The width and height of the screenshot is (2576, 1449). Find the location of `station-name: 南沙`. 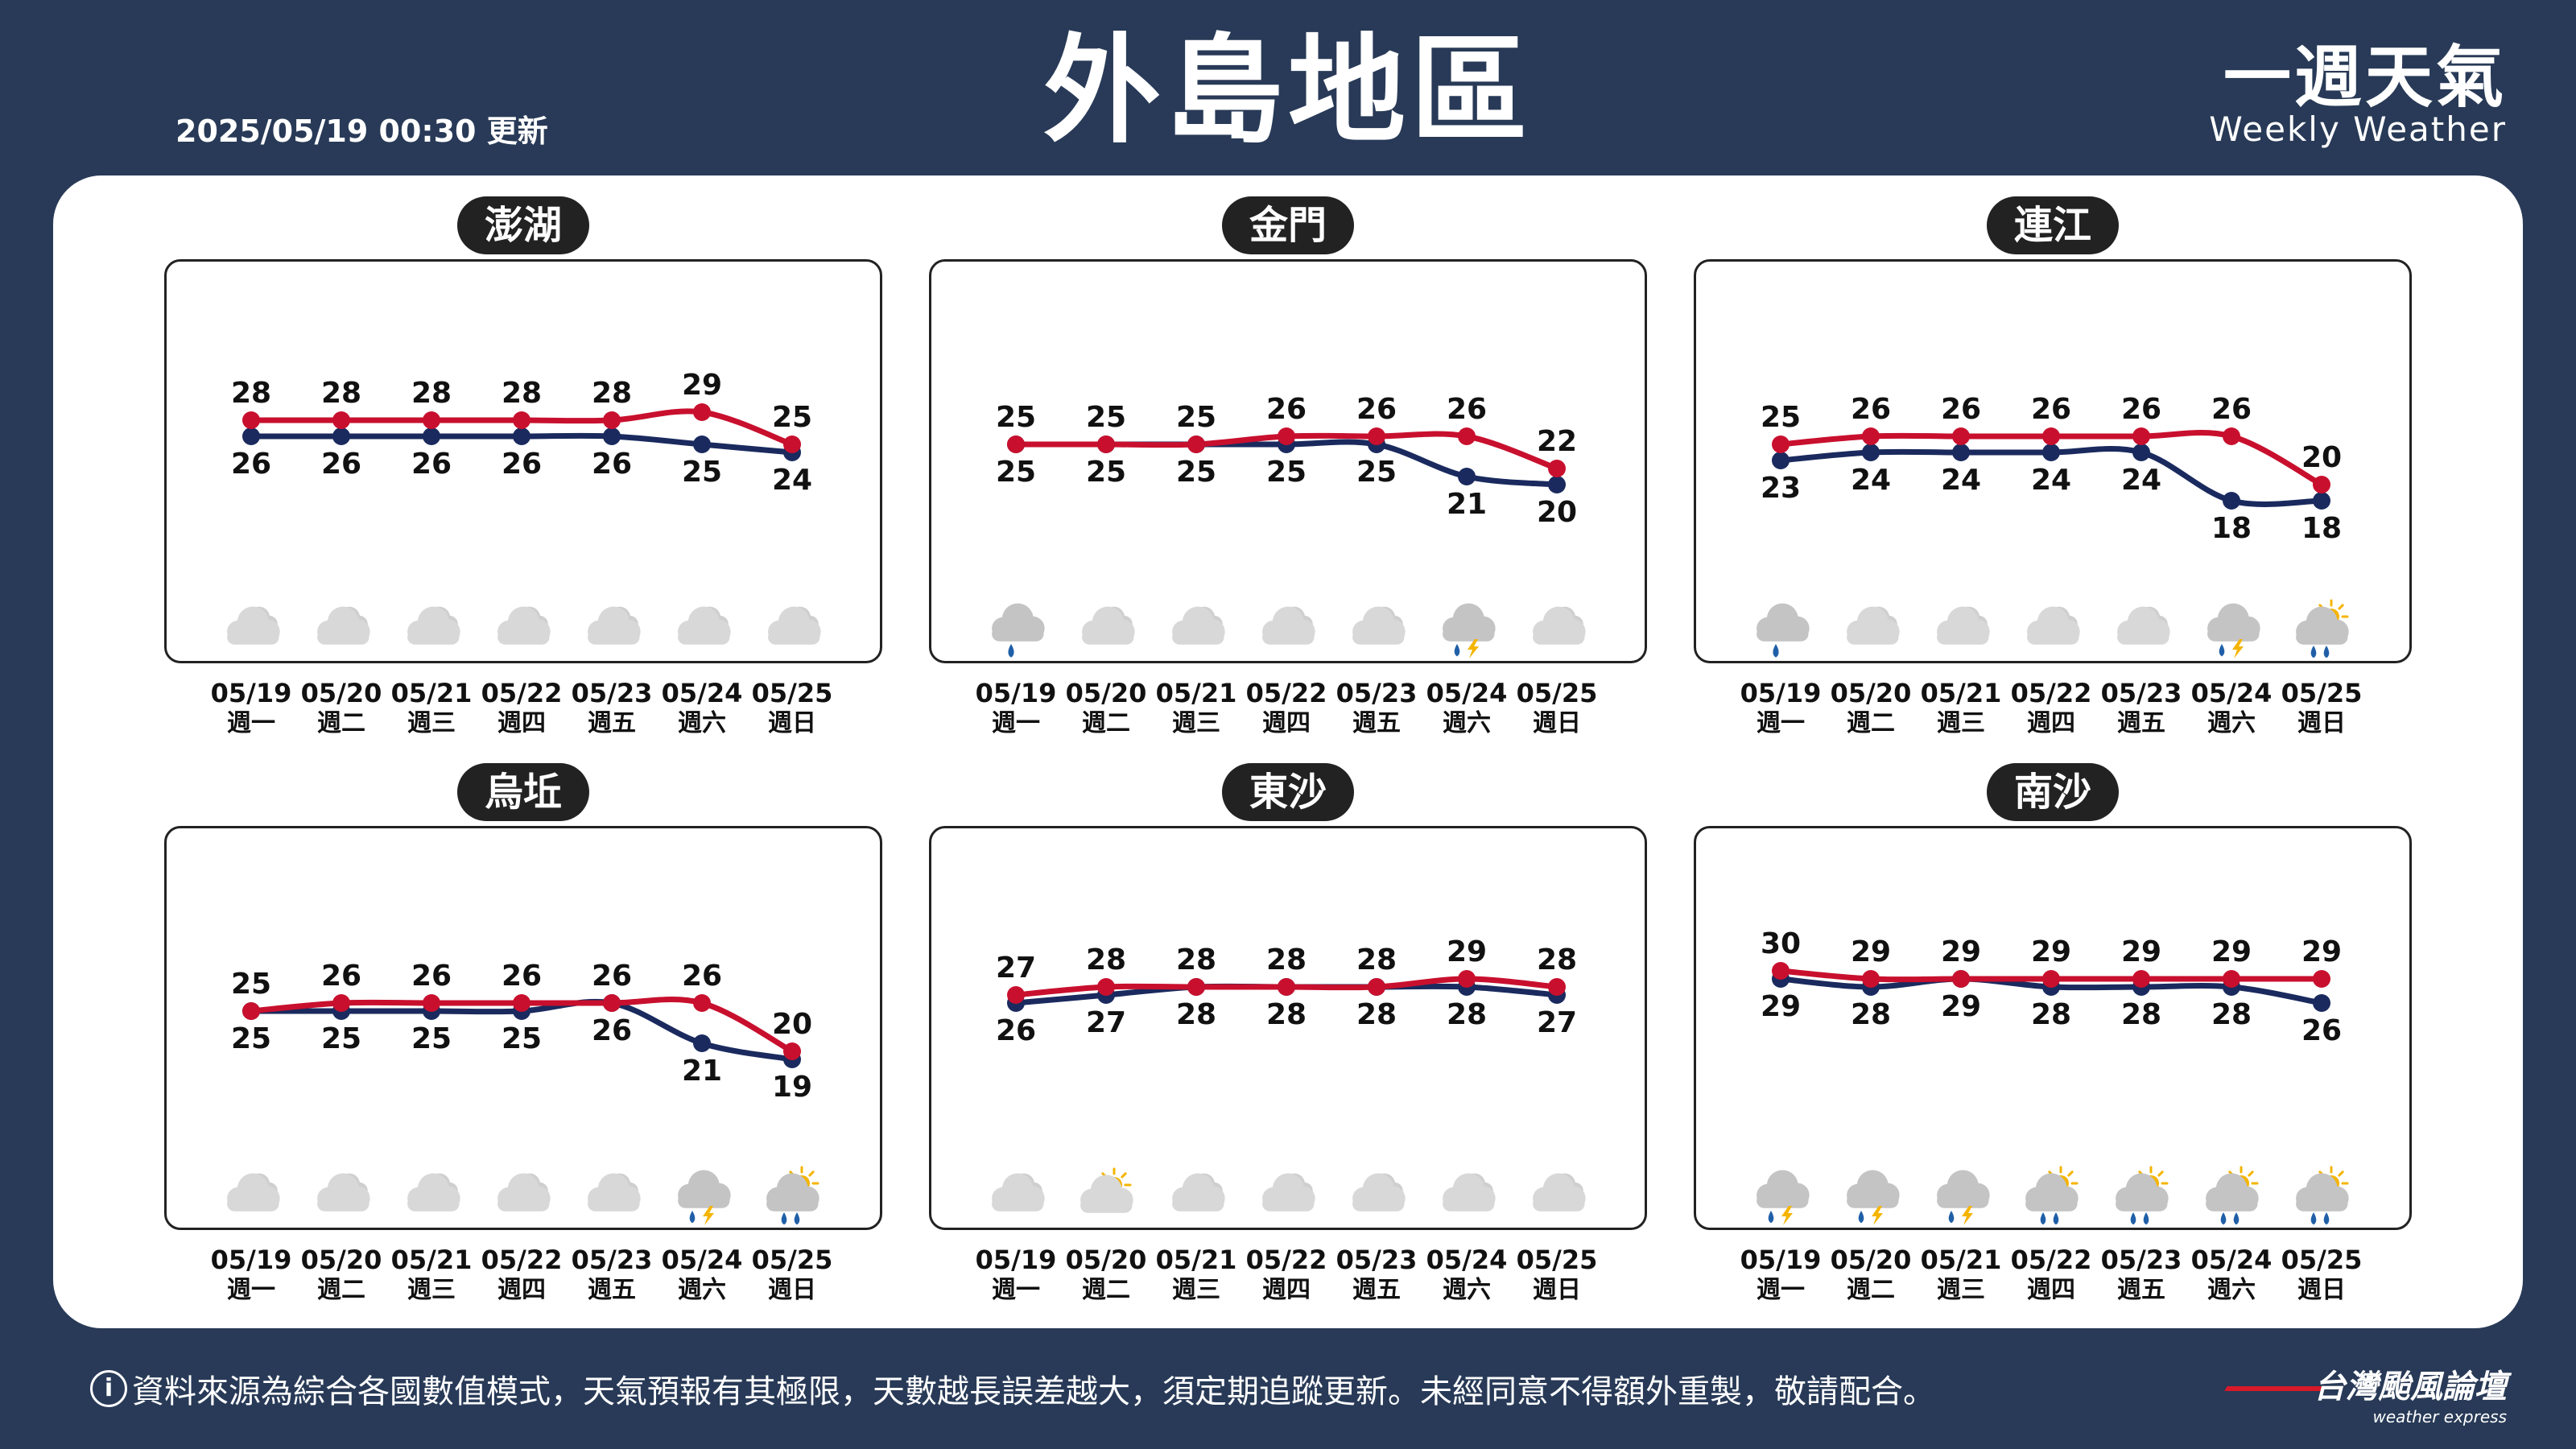

station-name: 南沙 is located at coordinates (2053, 792).